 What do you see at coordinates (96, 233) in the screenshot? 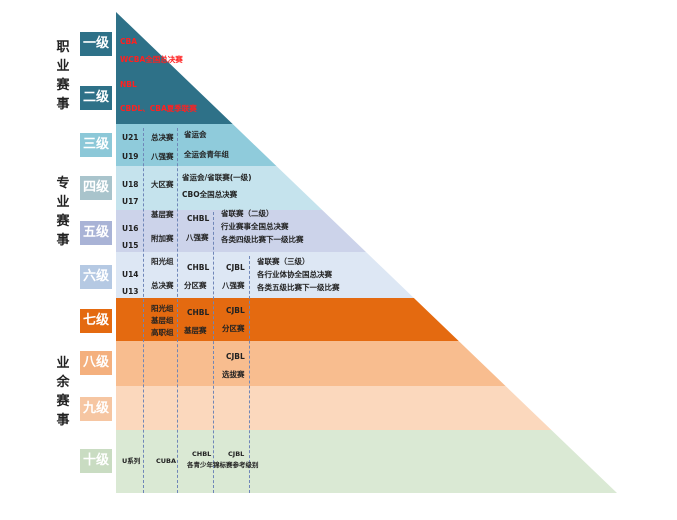
I see `level-label-5: 五级` at bounding box center [96, 233].